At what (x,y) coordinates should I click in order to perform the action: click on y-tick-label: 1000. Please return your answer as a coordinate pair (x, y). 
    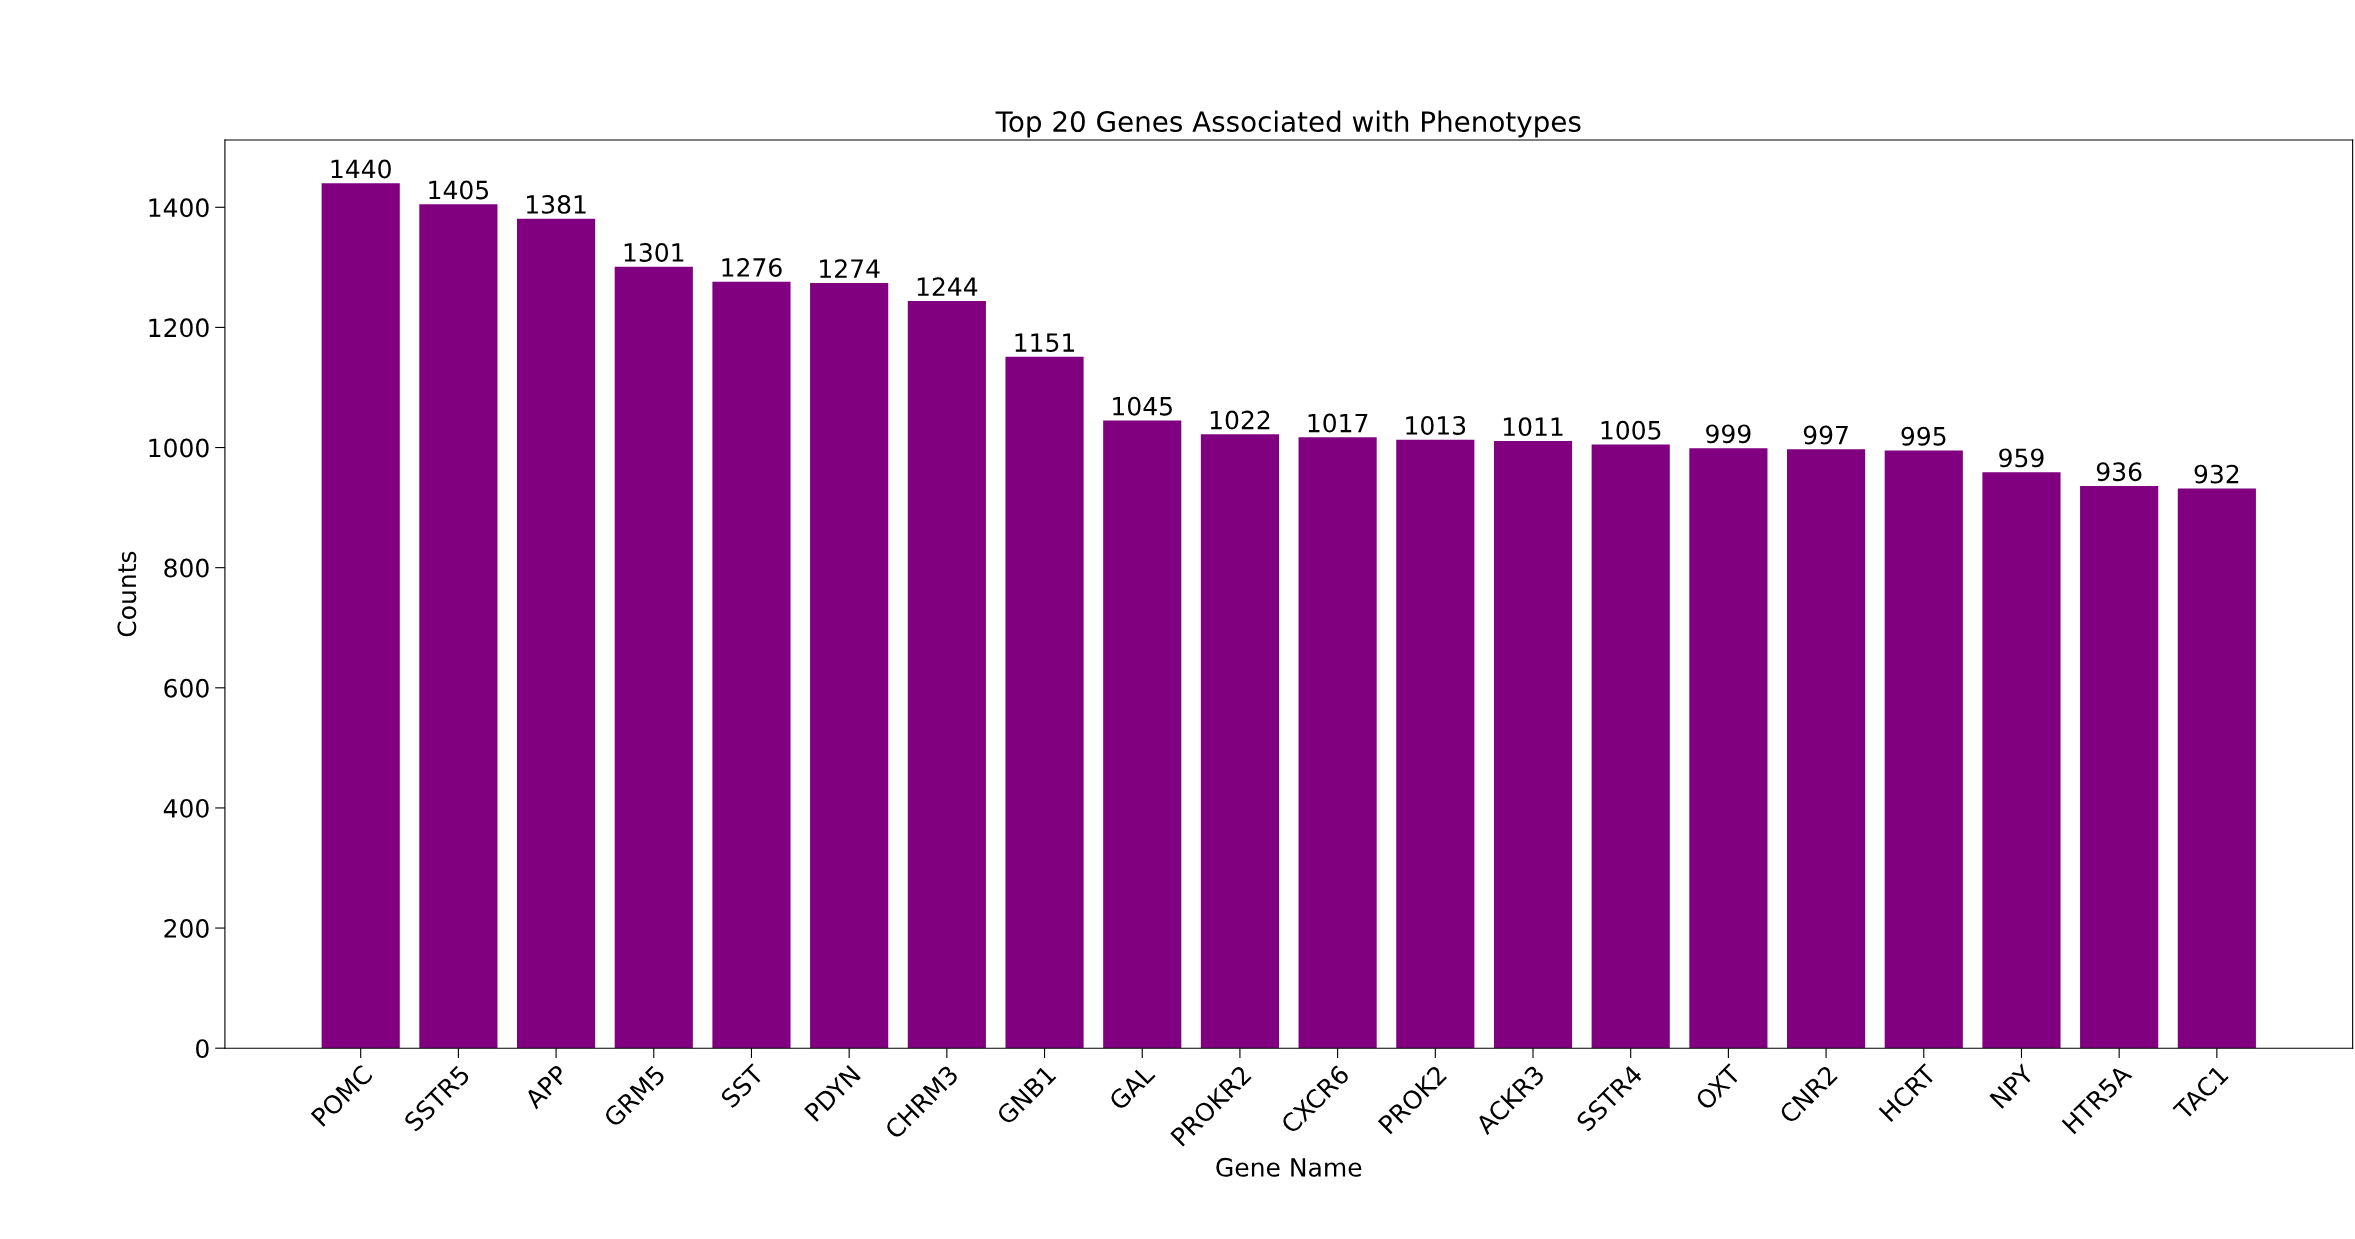
    Looking at the image, I should click on (179, 448).